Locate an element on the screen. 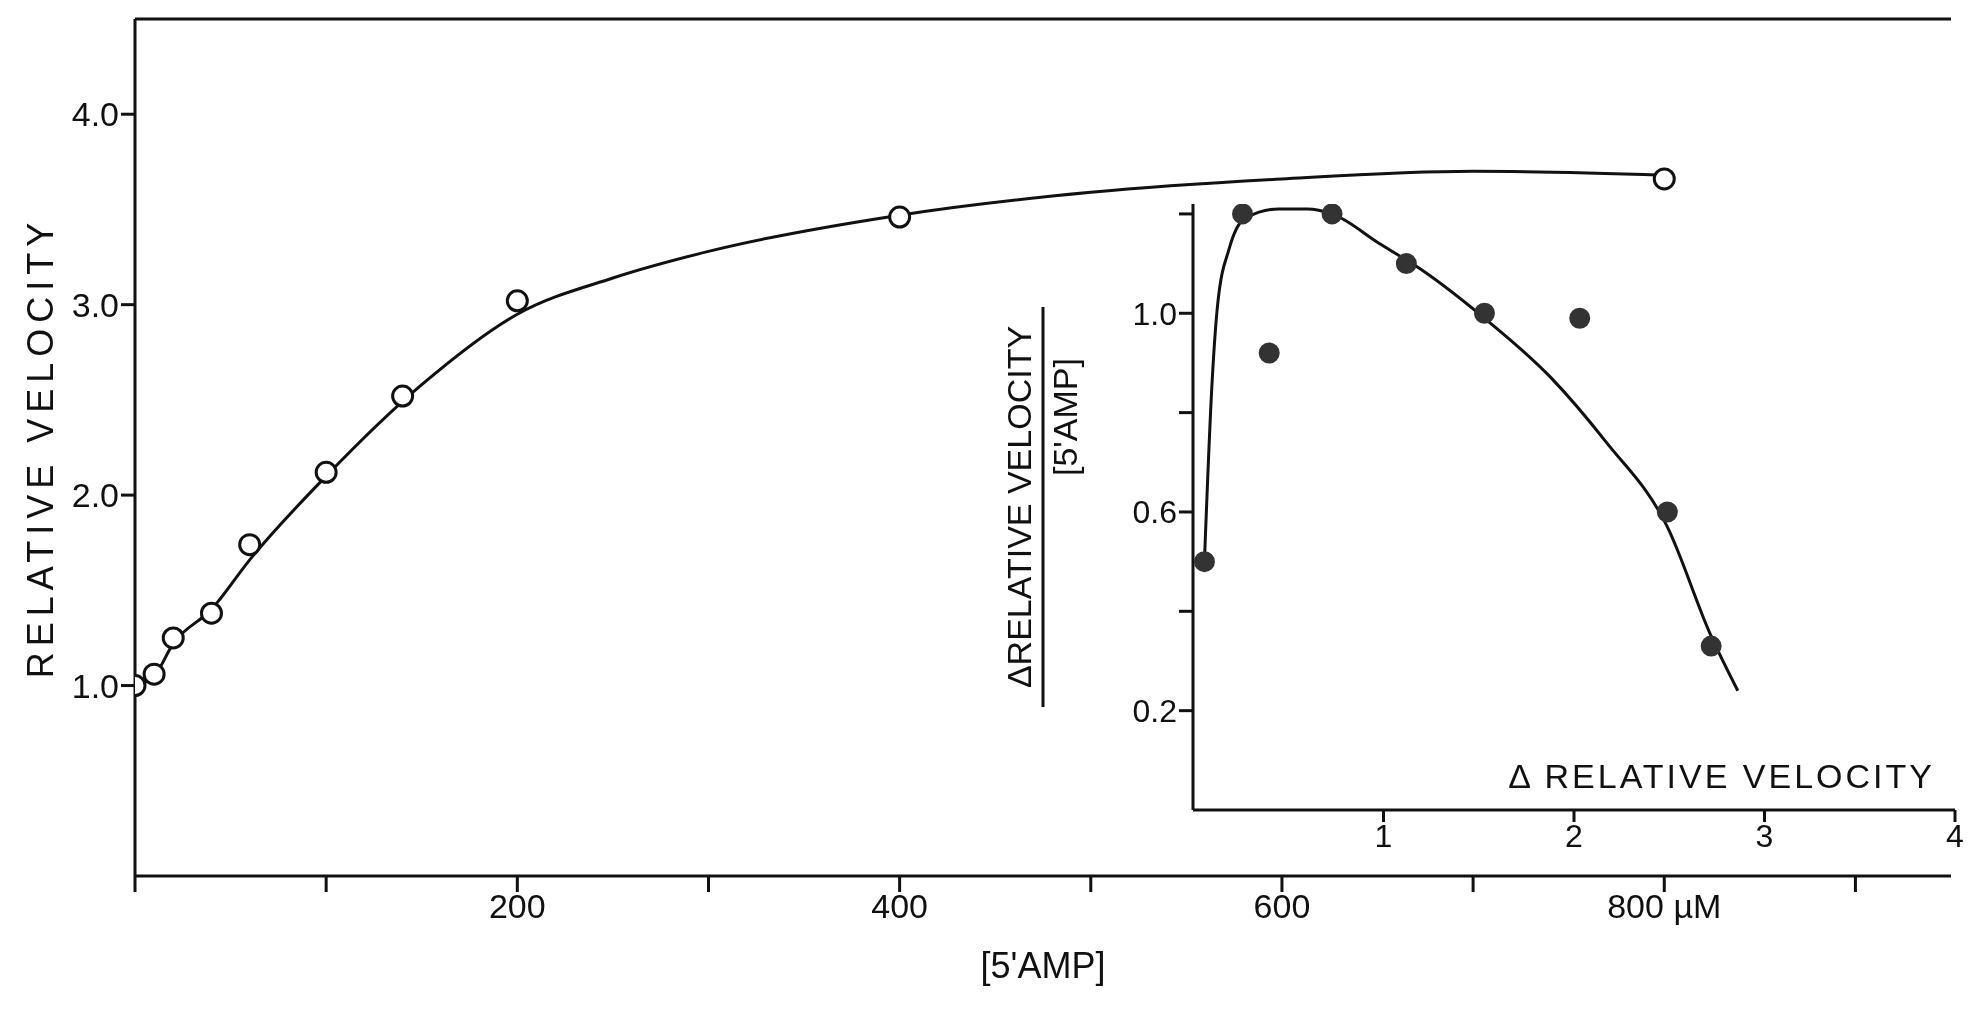  y-tick-label: 2.0 is located at coordinates (95, 495).